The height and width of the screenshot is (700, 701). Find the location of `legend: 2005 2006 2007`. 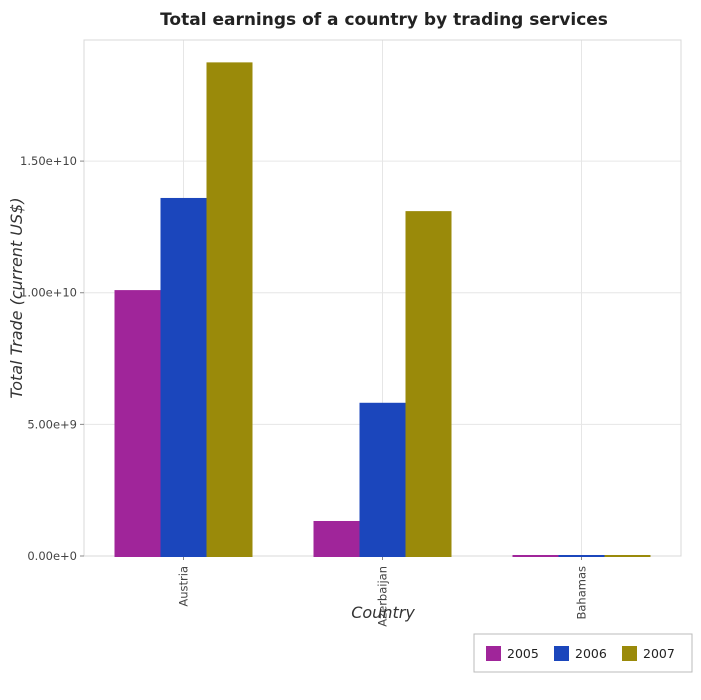

legend: 2005 2006 2007 is located at coordinates (583, 653).